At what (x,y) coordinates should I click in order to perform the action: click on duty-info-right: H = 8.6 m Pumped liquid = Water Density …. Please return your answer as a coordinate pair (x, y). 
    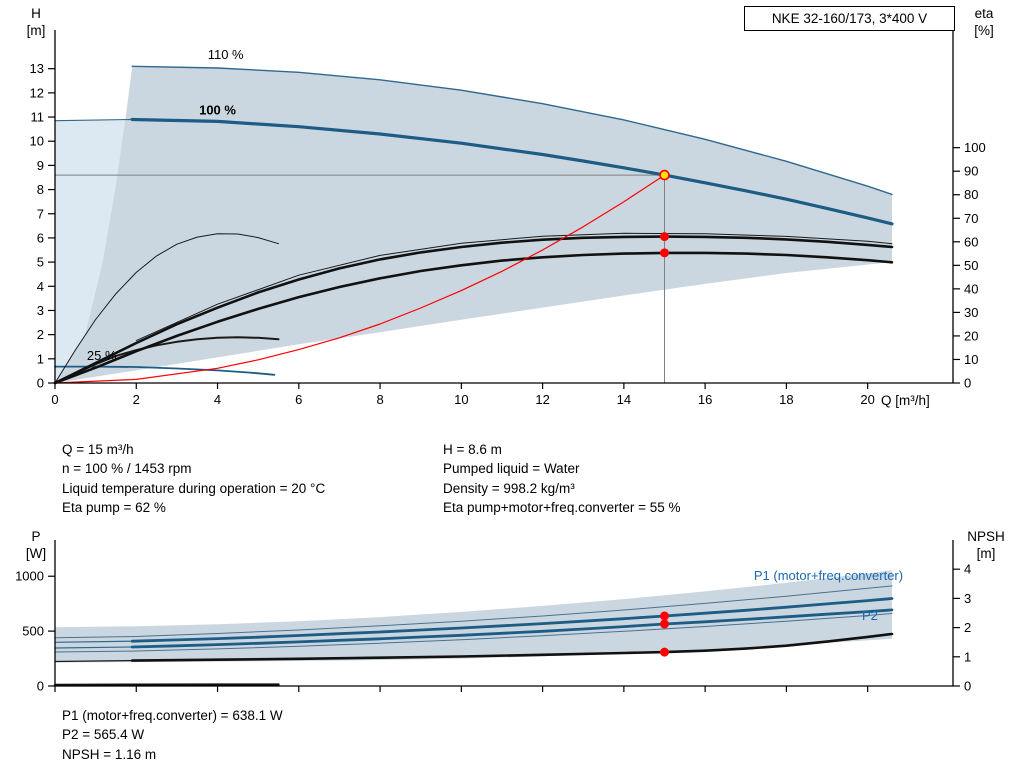
    Looking at the image, I should click on (562, 479).